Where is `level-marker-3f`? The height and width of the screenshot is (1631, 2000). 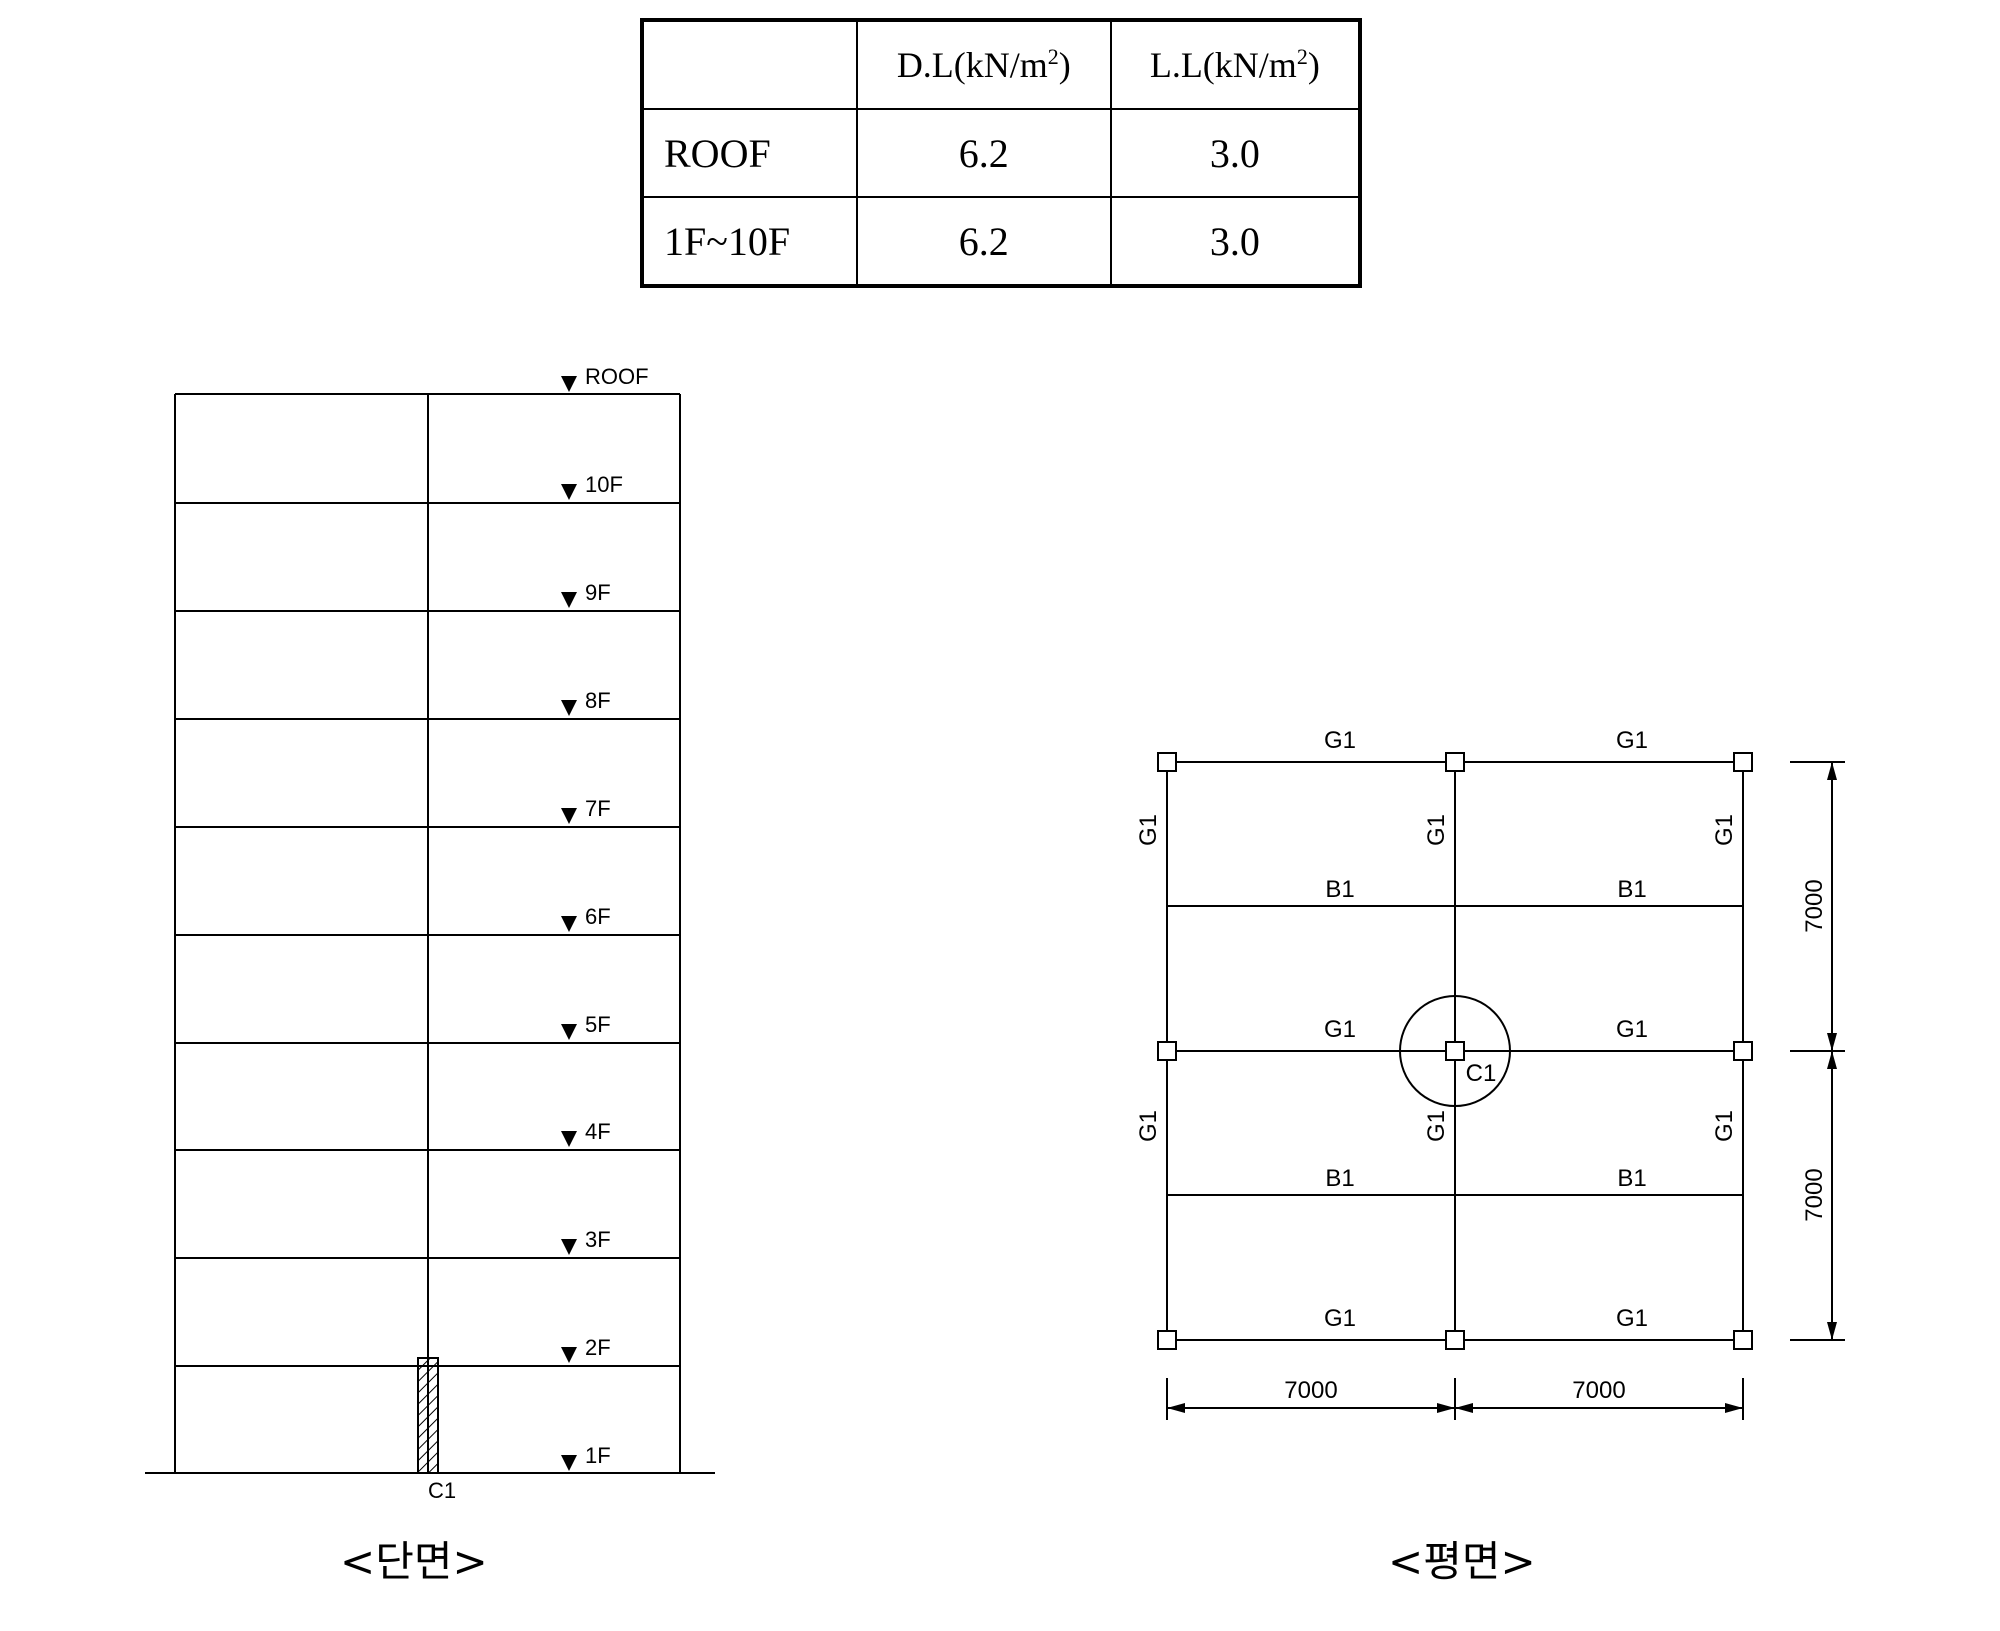
level-marker-3f is located at coordinates (569, 1247).